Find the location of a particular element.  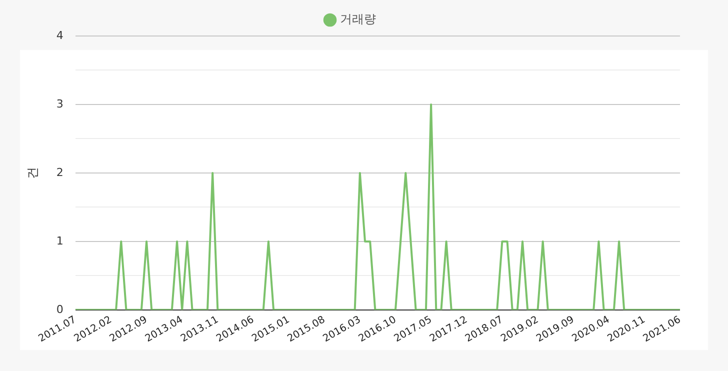

y-tick-label: 4 is located at coordinates (60, 35).